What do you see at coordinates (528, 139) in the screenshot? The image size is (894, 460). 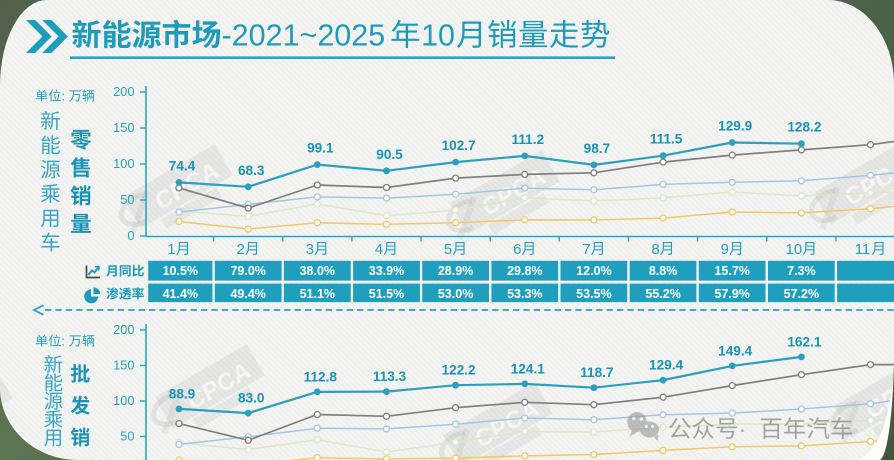 I see `svg-text: 111.2` at bounding box center [528, 139].